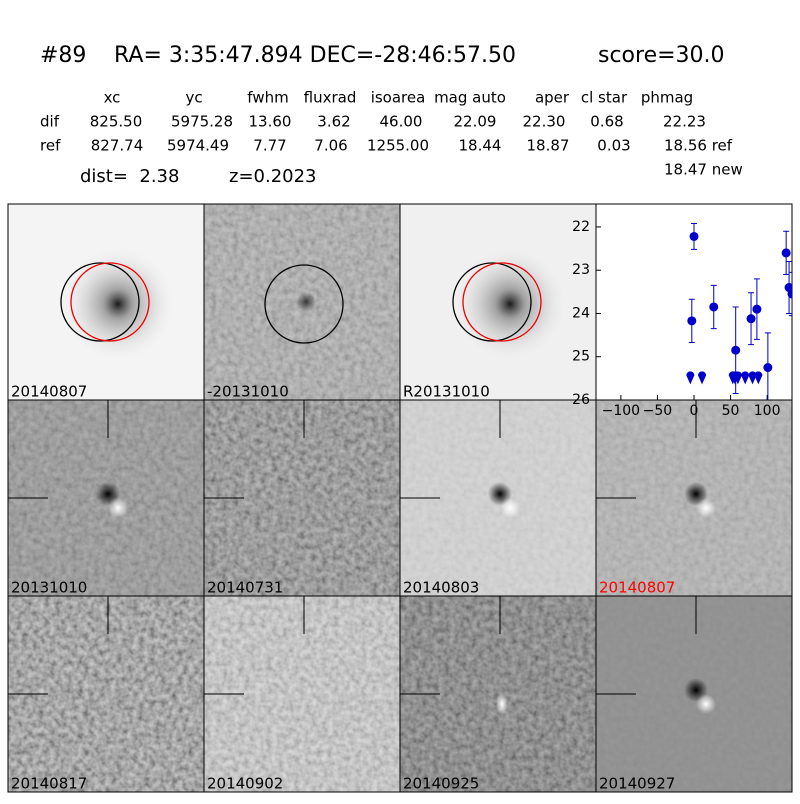 The width and height of the screenshot is (800, 804). Describe the element at coordinates (667, 98) in the screenshot. I see `column-header: phmag` at that location.